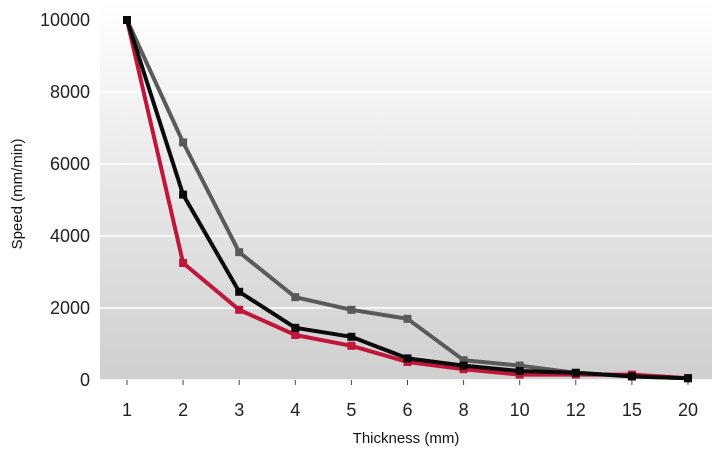 This screenshot has width=712, height=450. What do you see at coordinates (70, 308) in the screenshot?
I see `y-tick-label: 2000` at bounding box center [70, 308].